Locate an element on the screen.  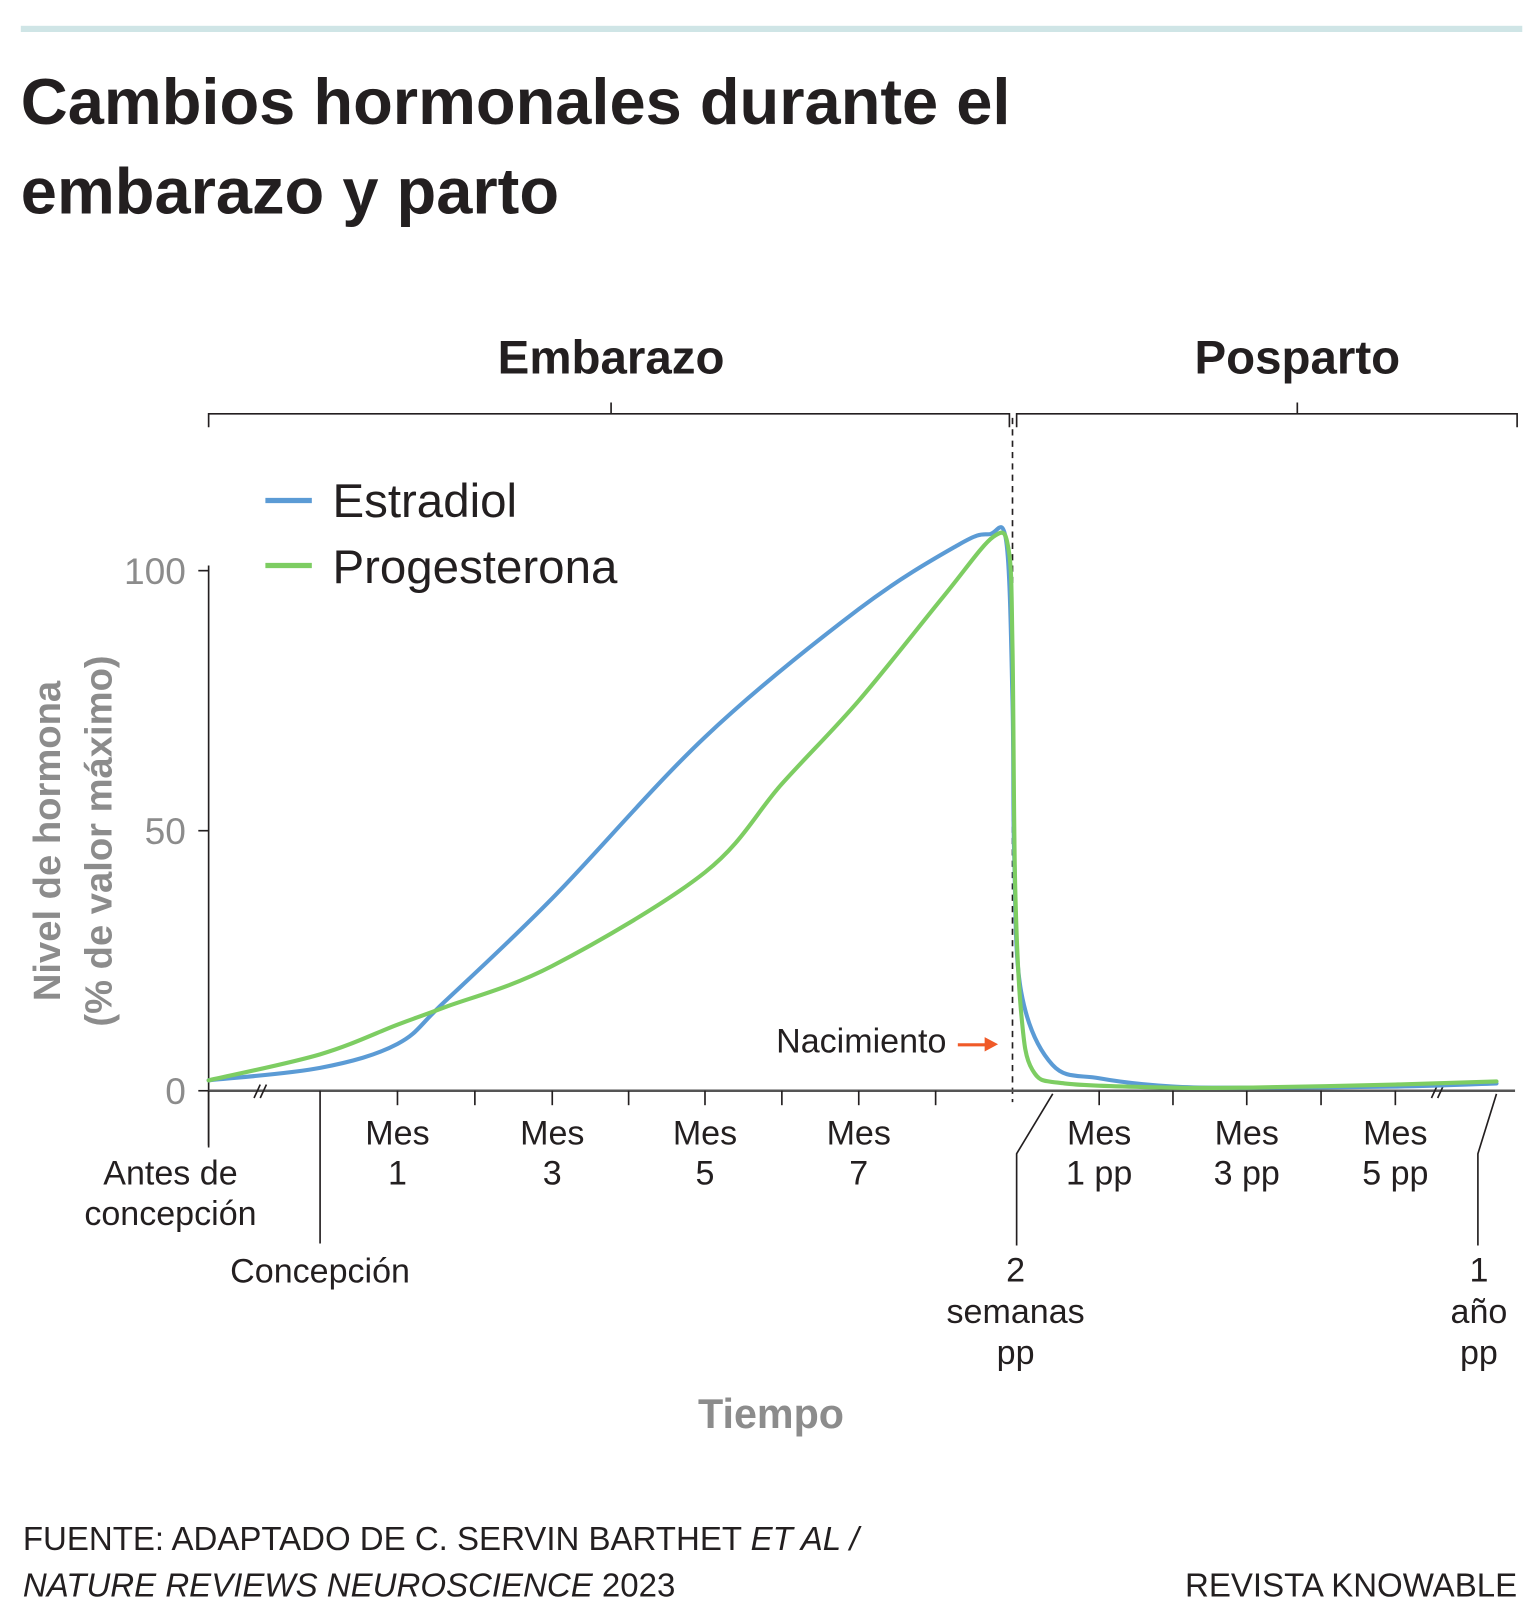
y-tick-label: 0 is located at coordinates (175, 1091).